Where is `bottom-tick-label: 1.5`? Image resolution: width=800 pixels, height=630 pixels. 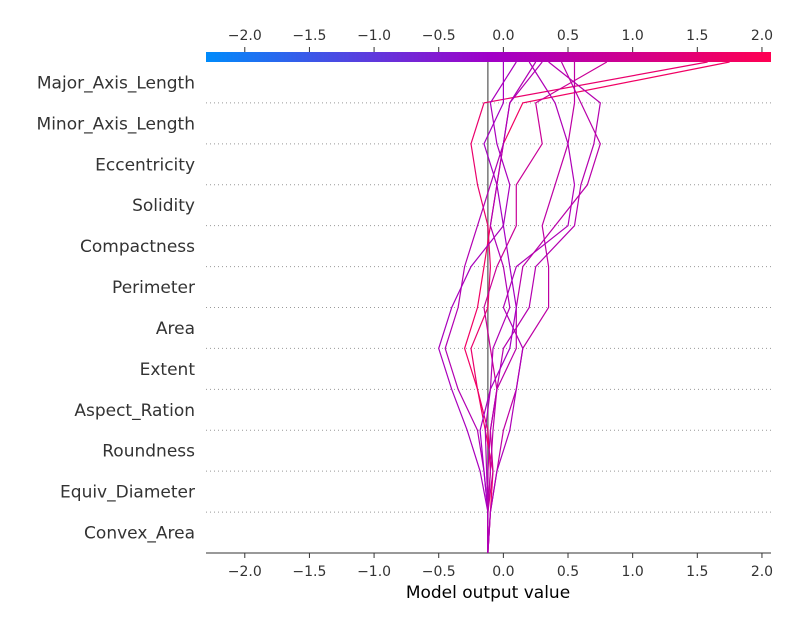 bottom-tick-label: 1.5 is located at coordinates (697, 572).